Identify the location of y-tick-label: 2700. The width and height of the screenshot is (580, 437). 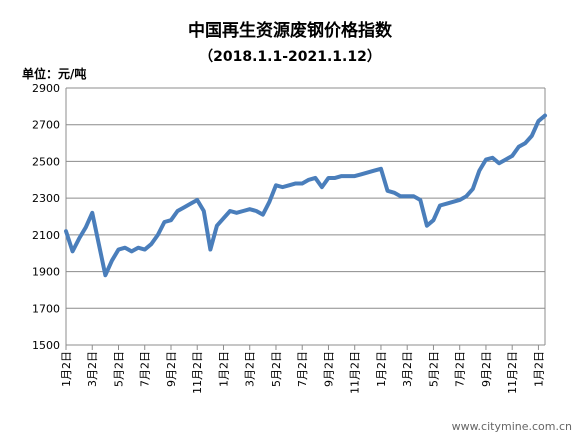
(46, 125).